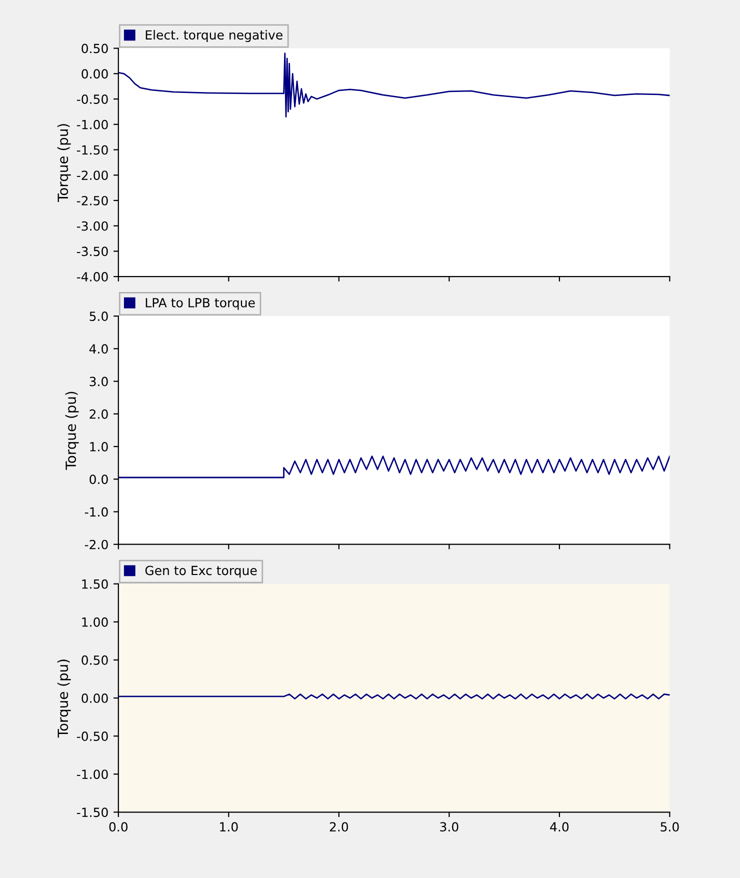  What do you see at coordinates (99, 317) in the screenshot?
I see `y-tick-label: 5.0` at bounding box center [99, 317].